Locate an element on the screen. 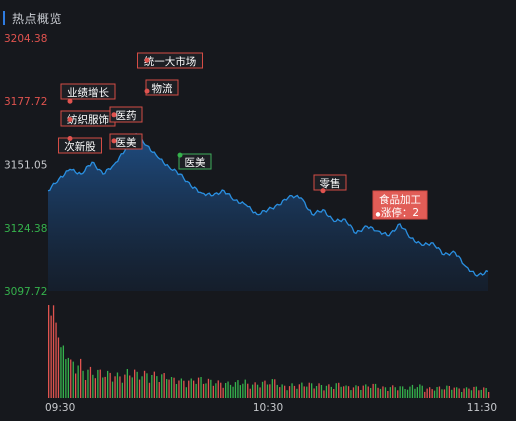  x-tick-label: 11:30 is located at coordinates (482, 408).